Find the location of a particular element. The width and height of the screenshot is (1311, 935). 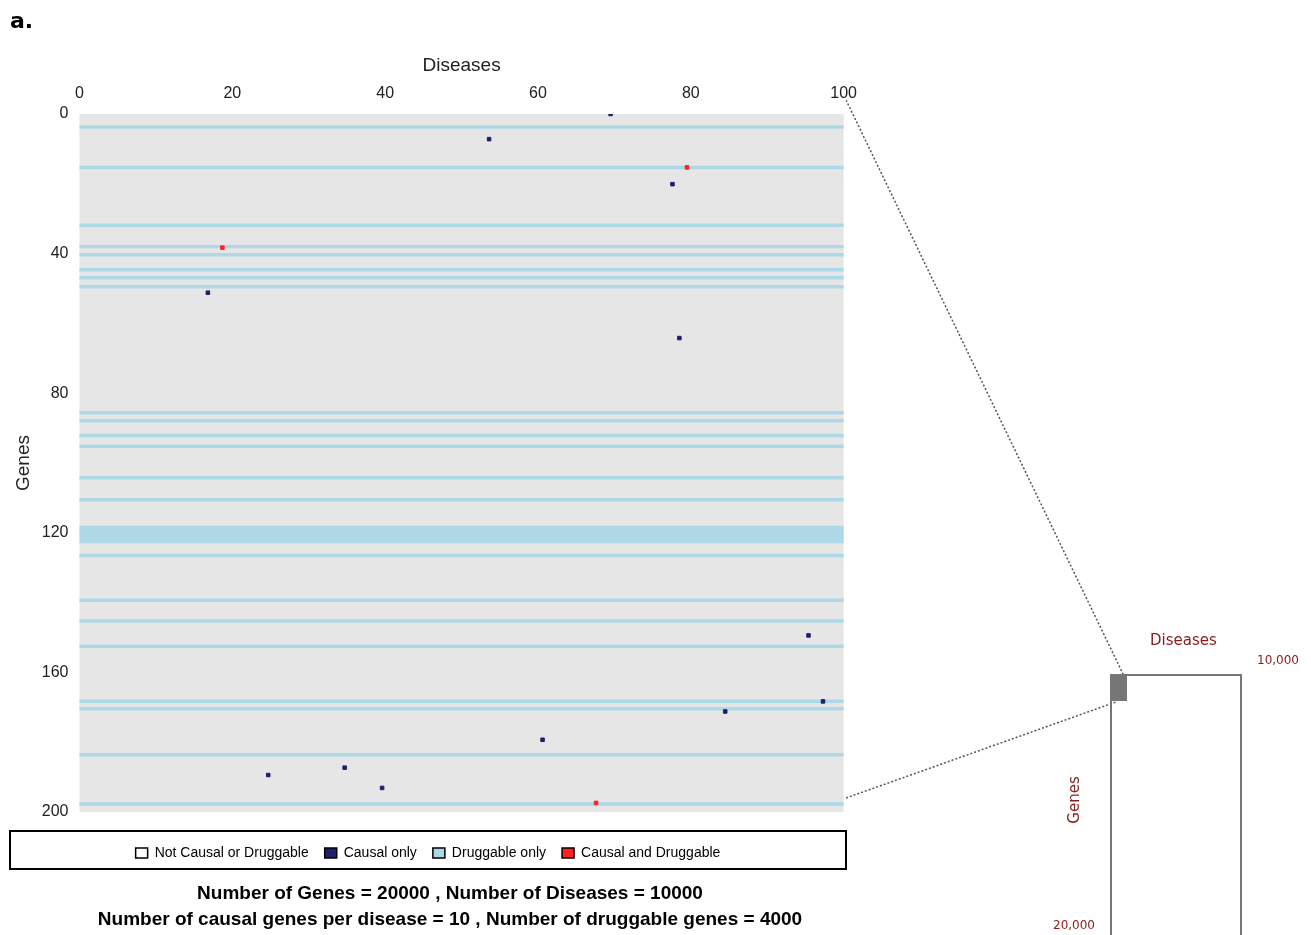

text: Number of causal genes per disease = 10 , Number of druggable genes = 4000 is located at coordinates (450, 919).